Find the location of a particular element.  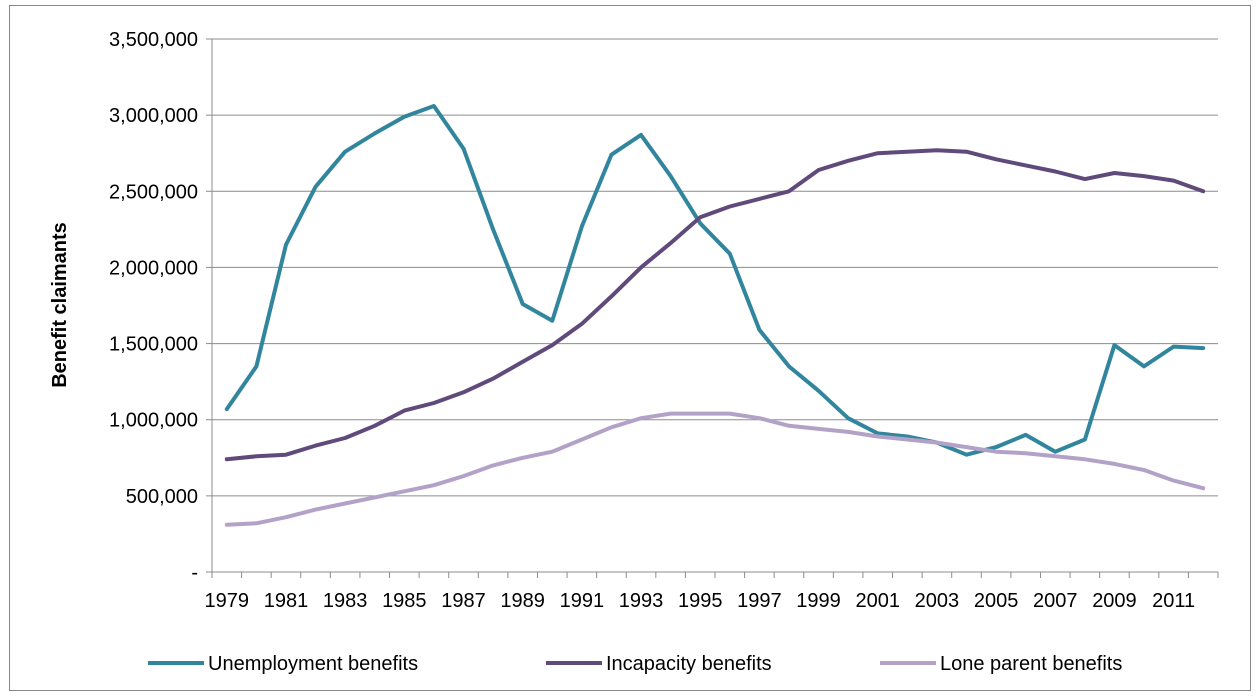

x-tick-label: 1985 is located at coordinates (404, 601).